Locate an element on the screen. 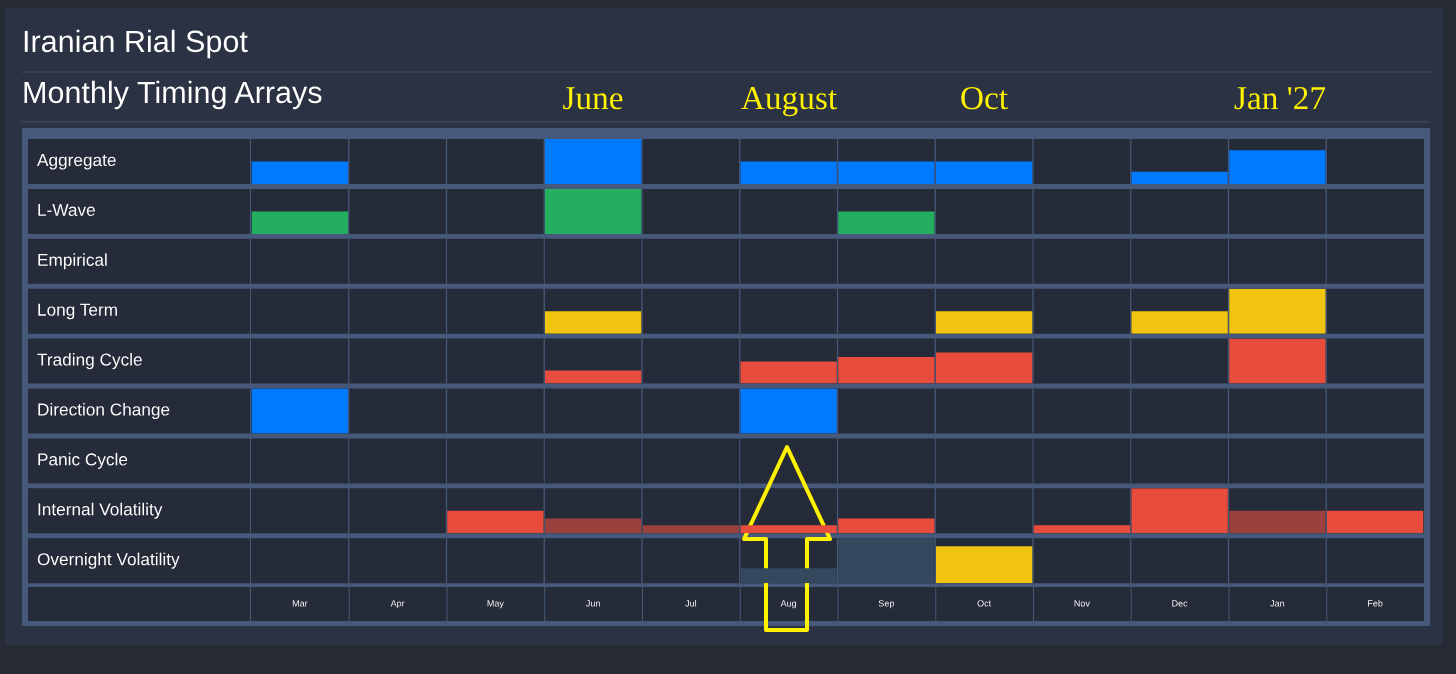 Image resolution: width=1456 pixels, height=674 pixels. text: Panic Cycle is located at coordinates (83, 460).